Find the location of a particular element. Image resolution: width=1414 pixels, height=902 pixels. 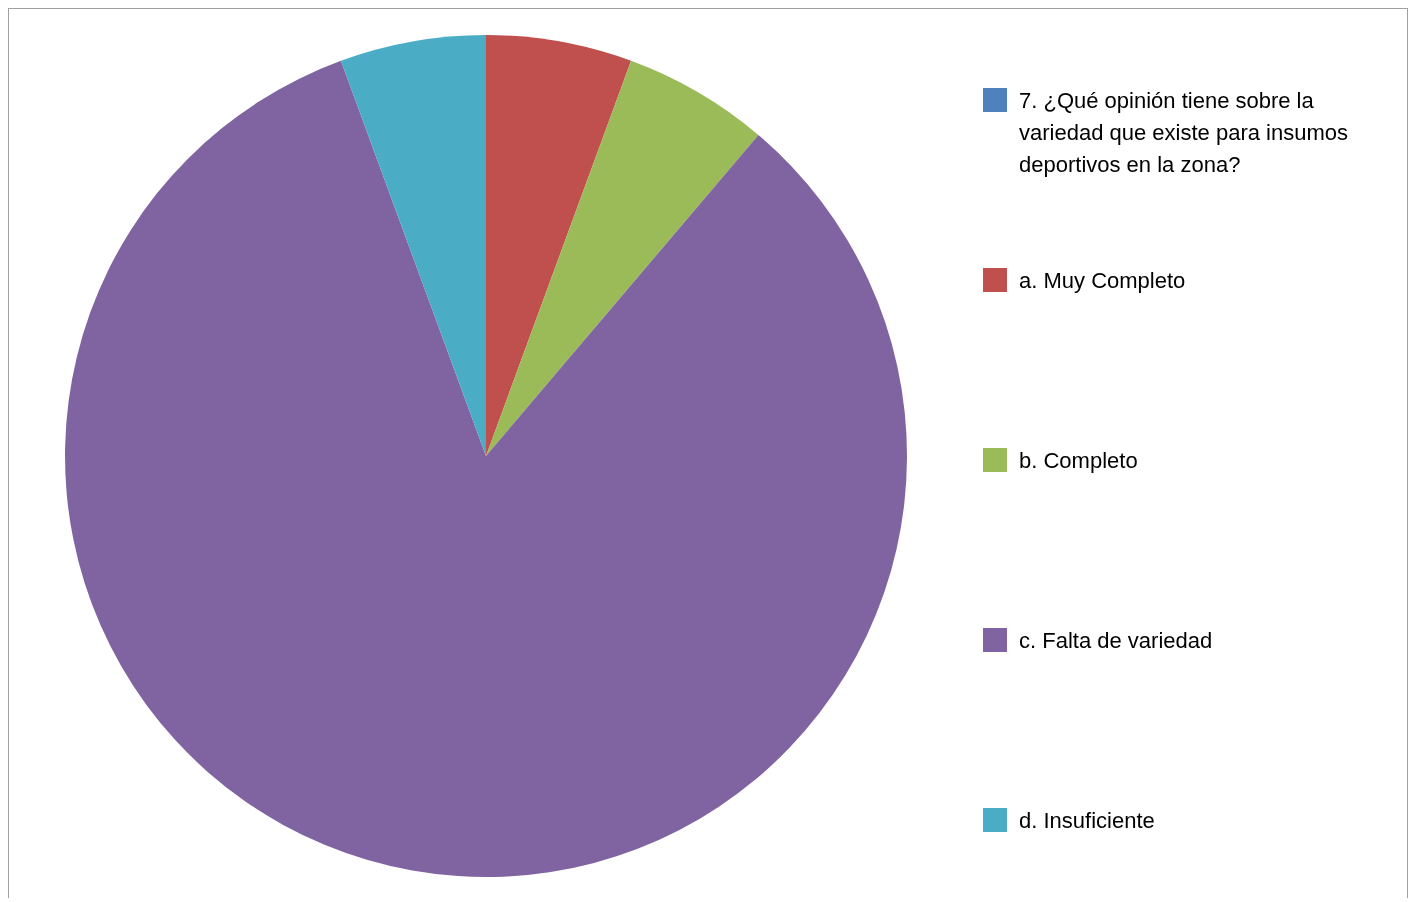

legend-label: d. Insuficiente is located at coordinates (1087, 820).